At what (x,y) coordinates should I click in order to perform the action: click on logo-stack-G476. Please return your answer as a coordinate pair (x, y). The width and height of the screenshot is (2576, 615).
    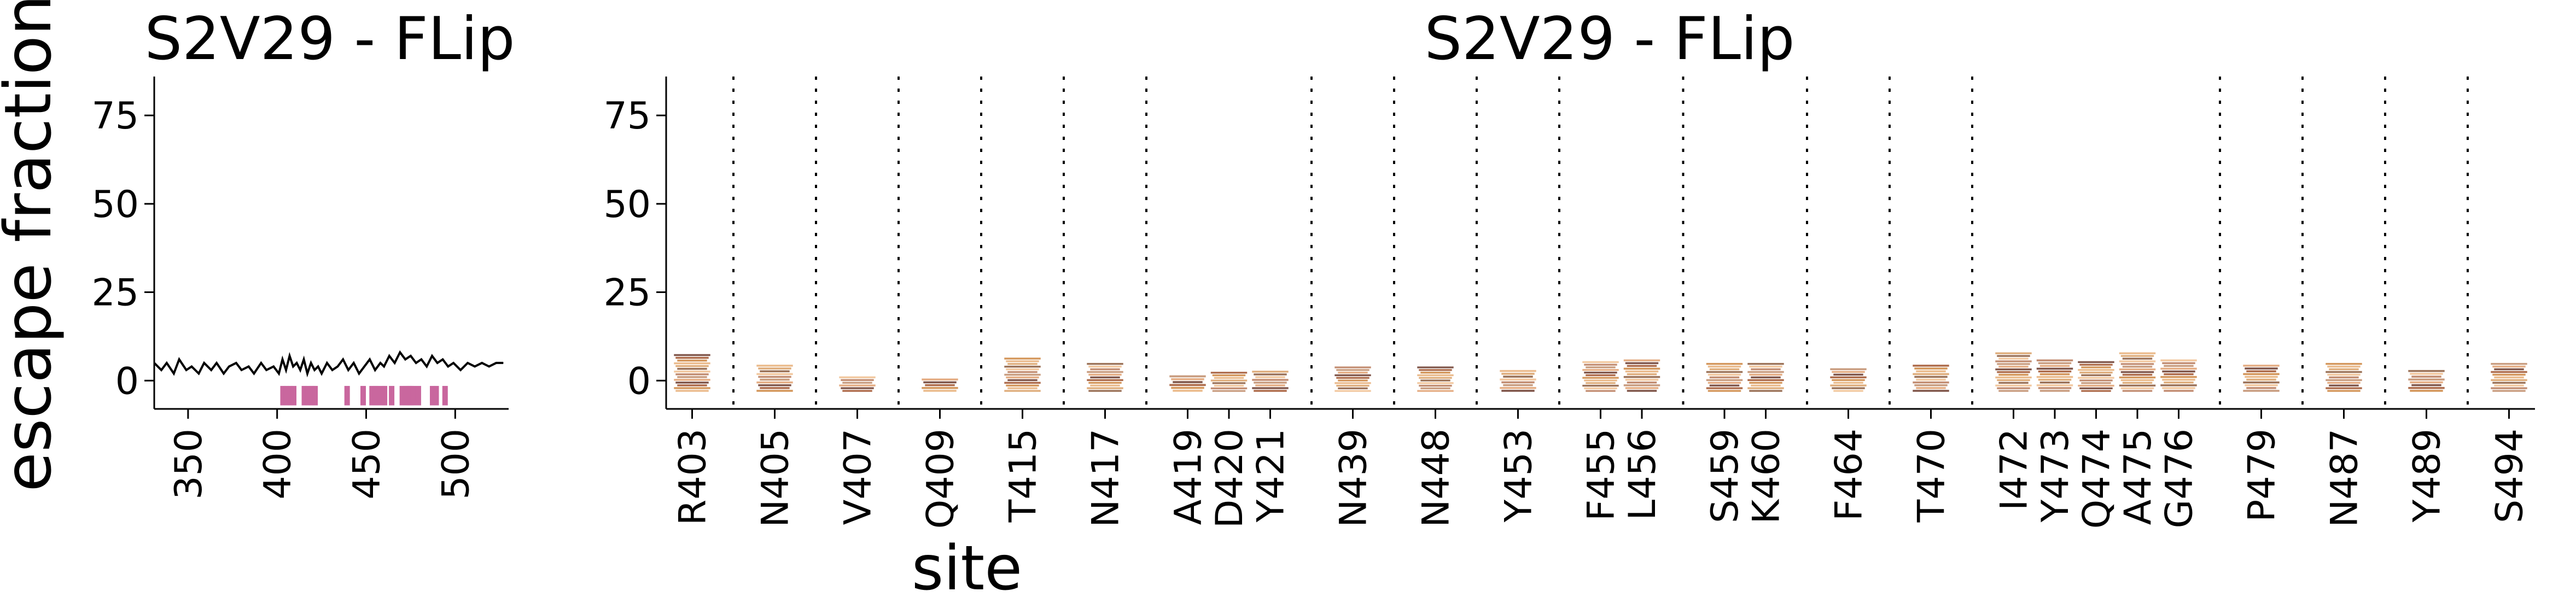
    Looking at the image, I should click on (2178, 375).